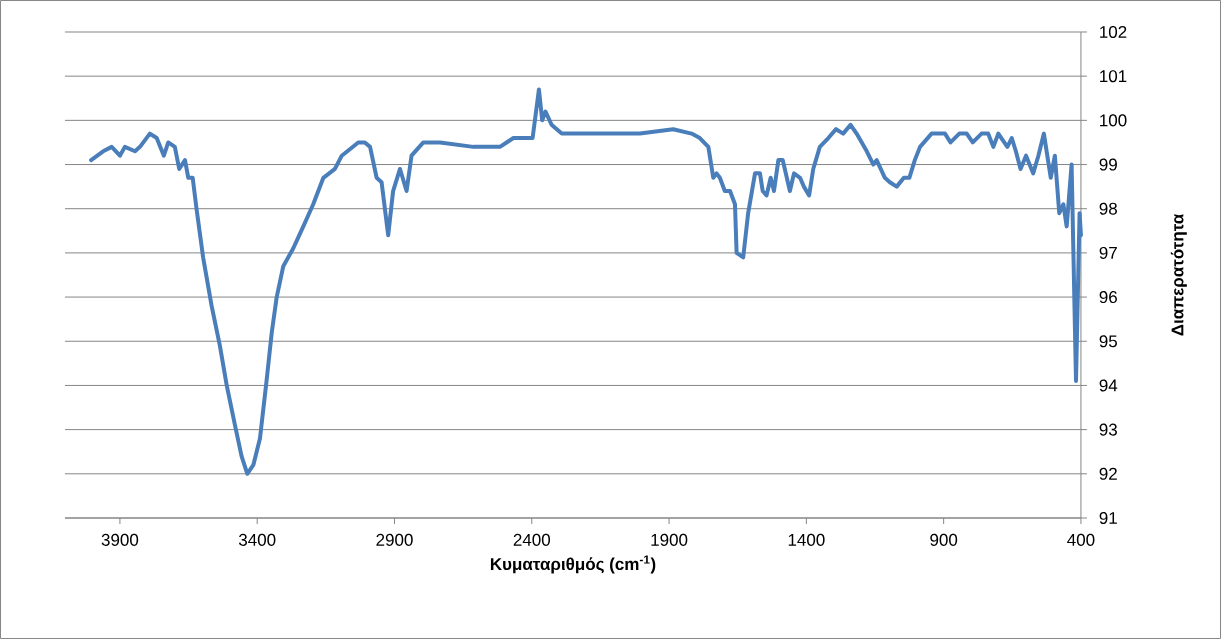 The height and width of the screenshot is (639, 1221). What do you see at coordinates (669, 539) in the screenshot?
I see `x-tick-label: 1900` at bounding box center [669, 539].